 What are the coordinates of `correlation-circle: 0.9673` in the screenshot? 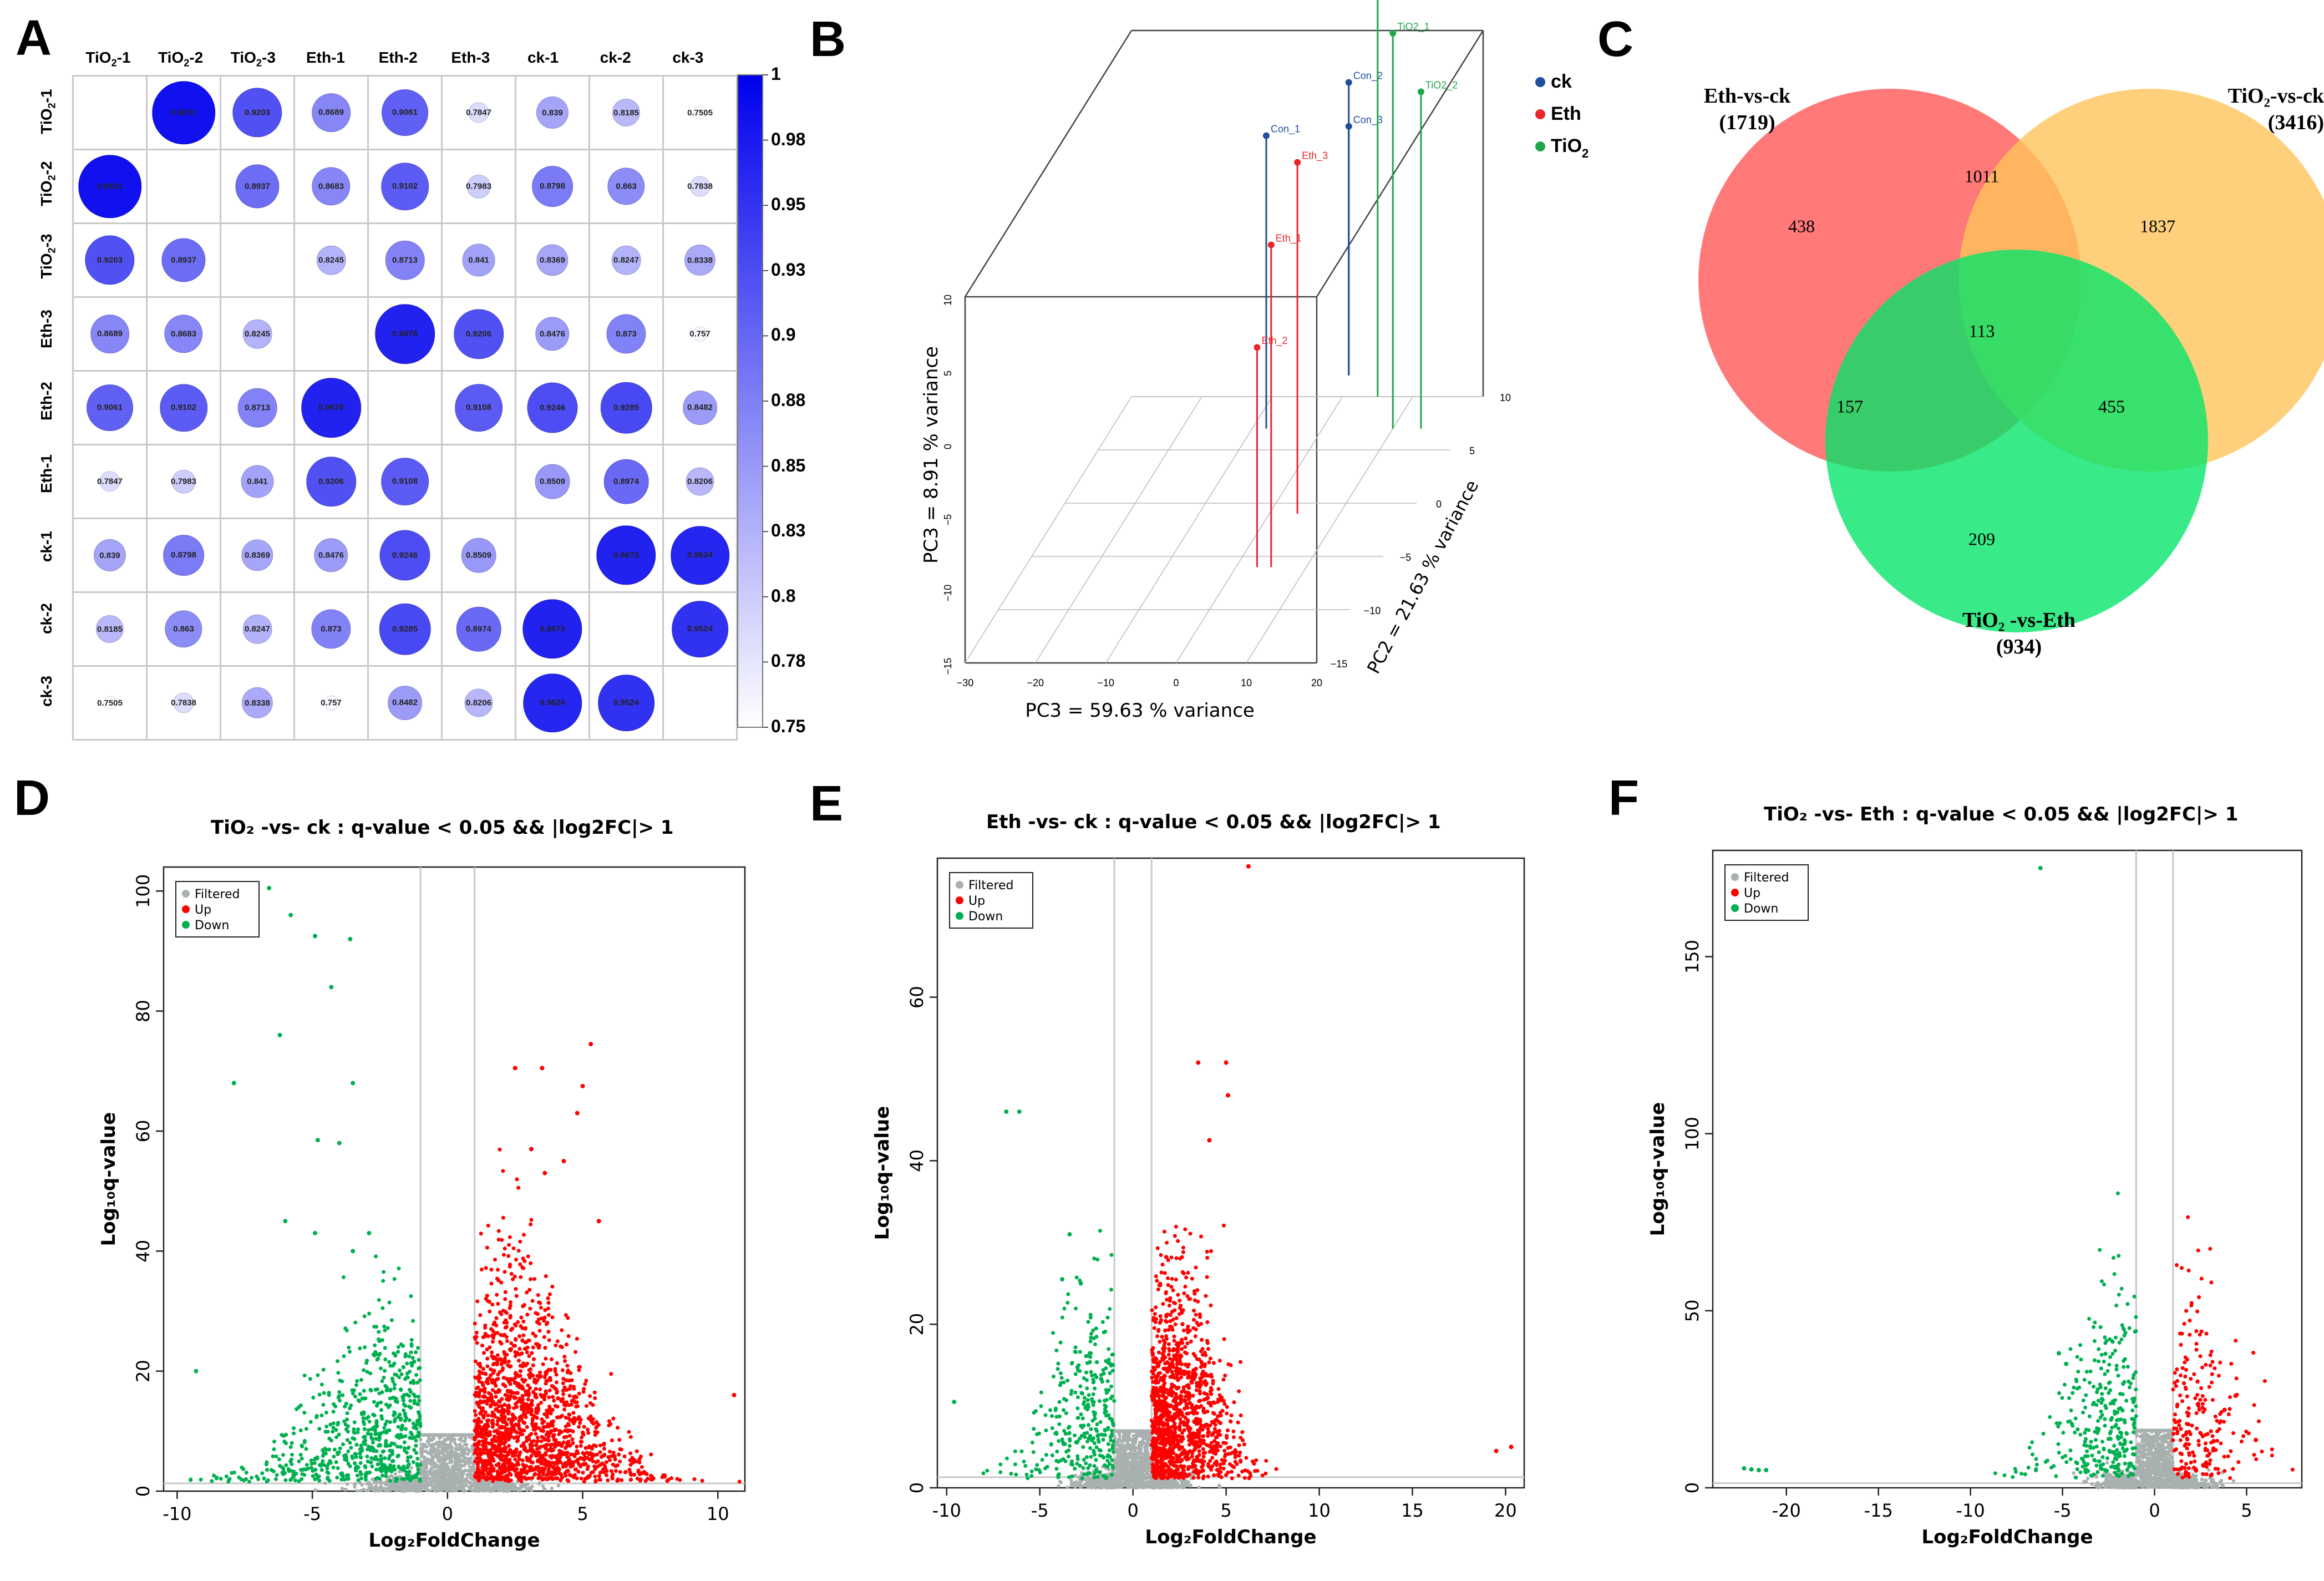 It's located at (552, 629).